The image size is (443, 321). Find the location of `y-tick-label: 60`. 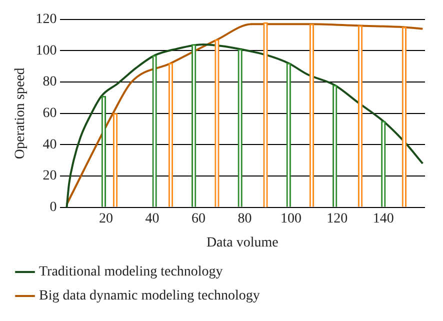

y-tick-label: 60 is located at coordinates (49, 114).